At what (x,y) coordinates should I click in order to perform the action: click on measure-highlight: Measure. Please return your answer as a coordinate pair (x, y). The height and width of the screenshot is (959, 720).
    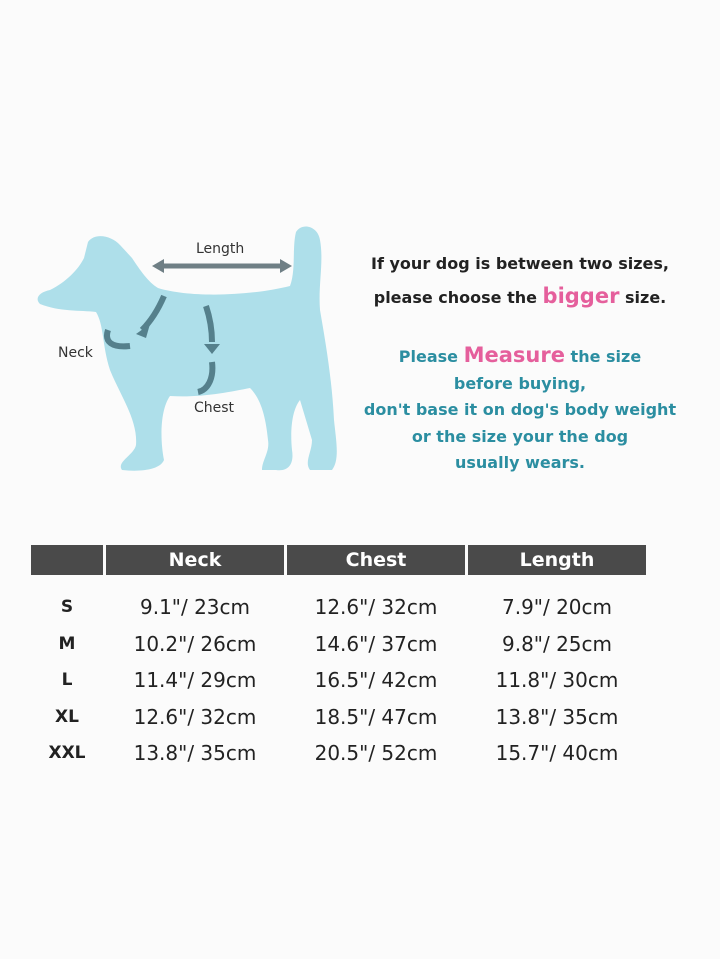
    Looking at the image, I should click on (514, 355).